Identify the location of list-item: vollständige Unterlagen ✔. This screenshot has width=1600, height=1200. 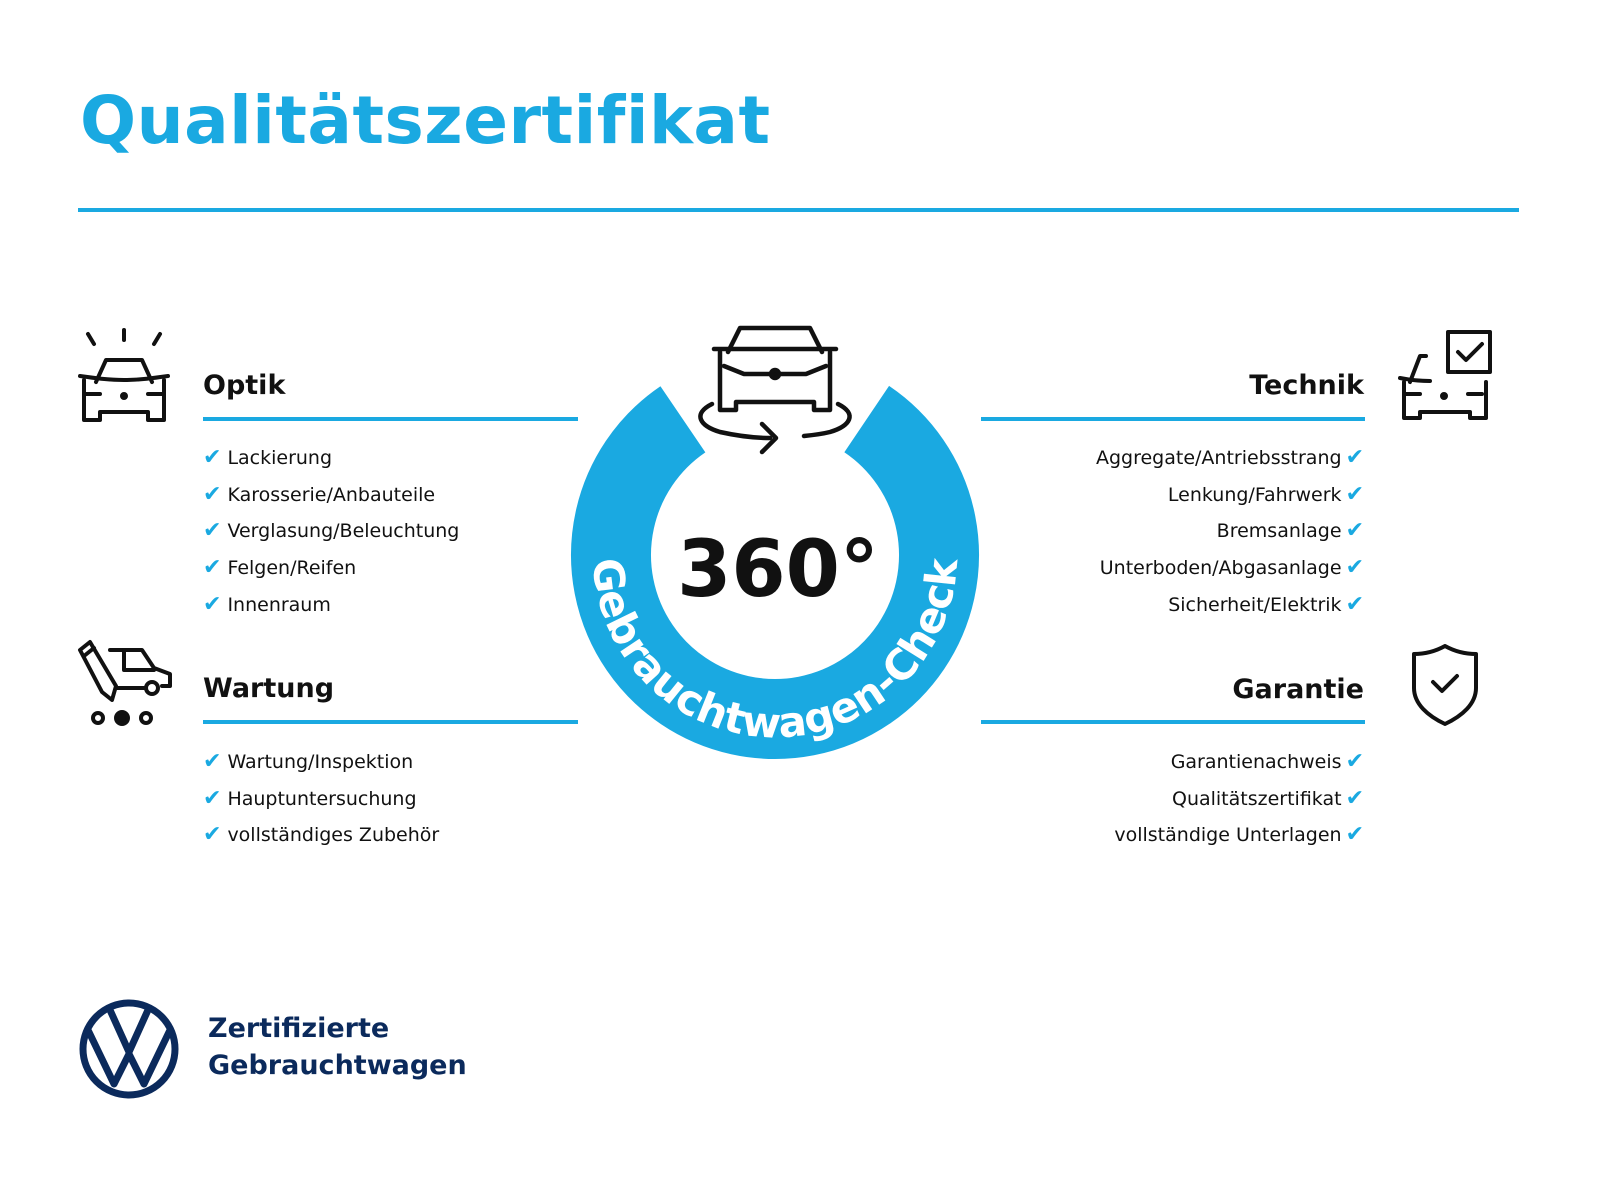
(1239, 835).